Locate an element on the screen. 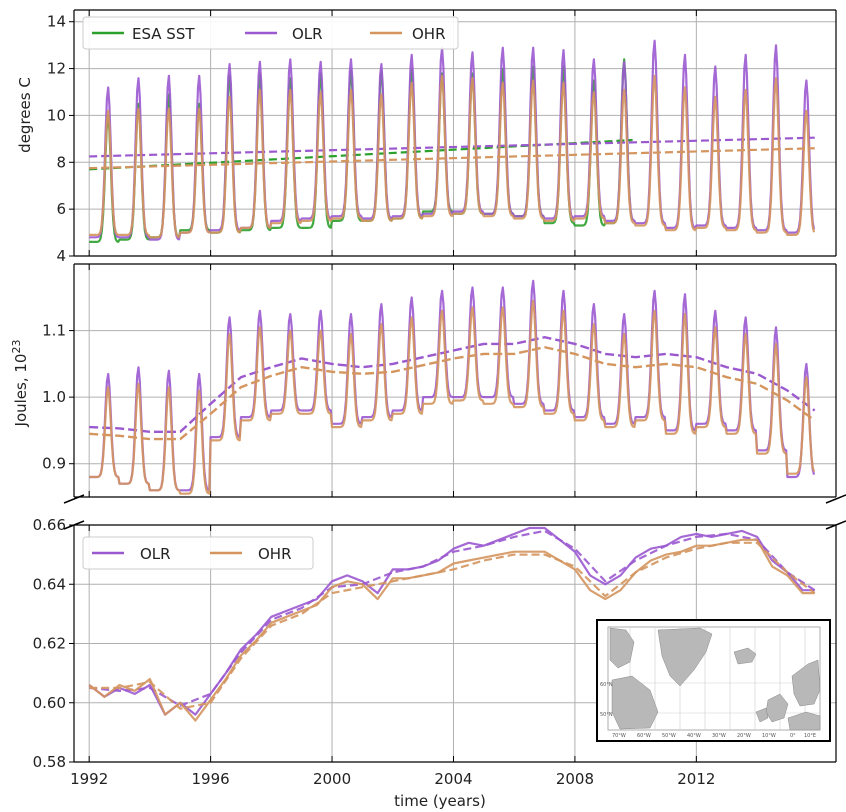  baseline-line-ohr is located at coordinates (452, 393).